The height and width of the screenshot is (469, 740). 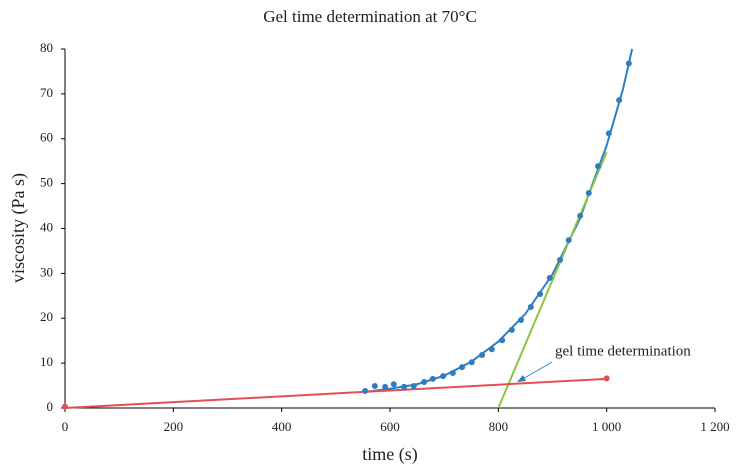 I want to click on y-tick-label: 40, so click(x=46, y=226).